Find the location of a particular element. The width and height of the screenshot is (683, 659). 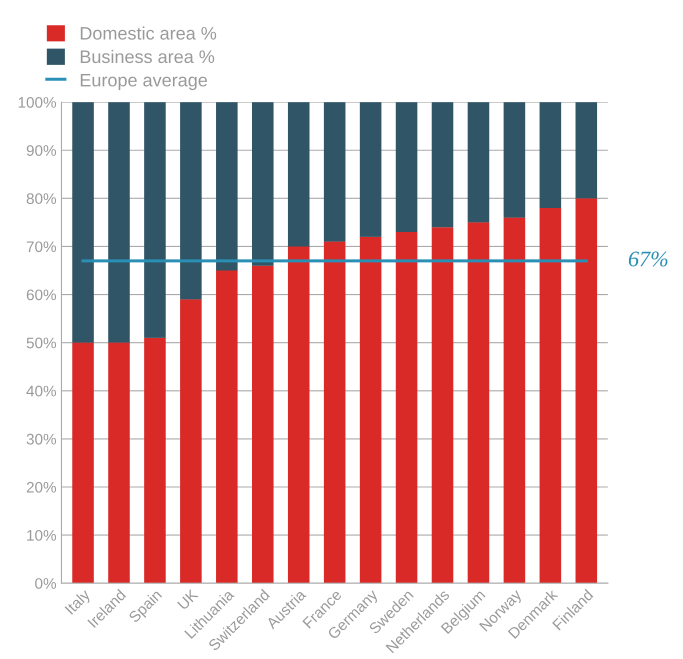

y-tick-label: 100% is located at coordinates (37, 102).